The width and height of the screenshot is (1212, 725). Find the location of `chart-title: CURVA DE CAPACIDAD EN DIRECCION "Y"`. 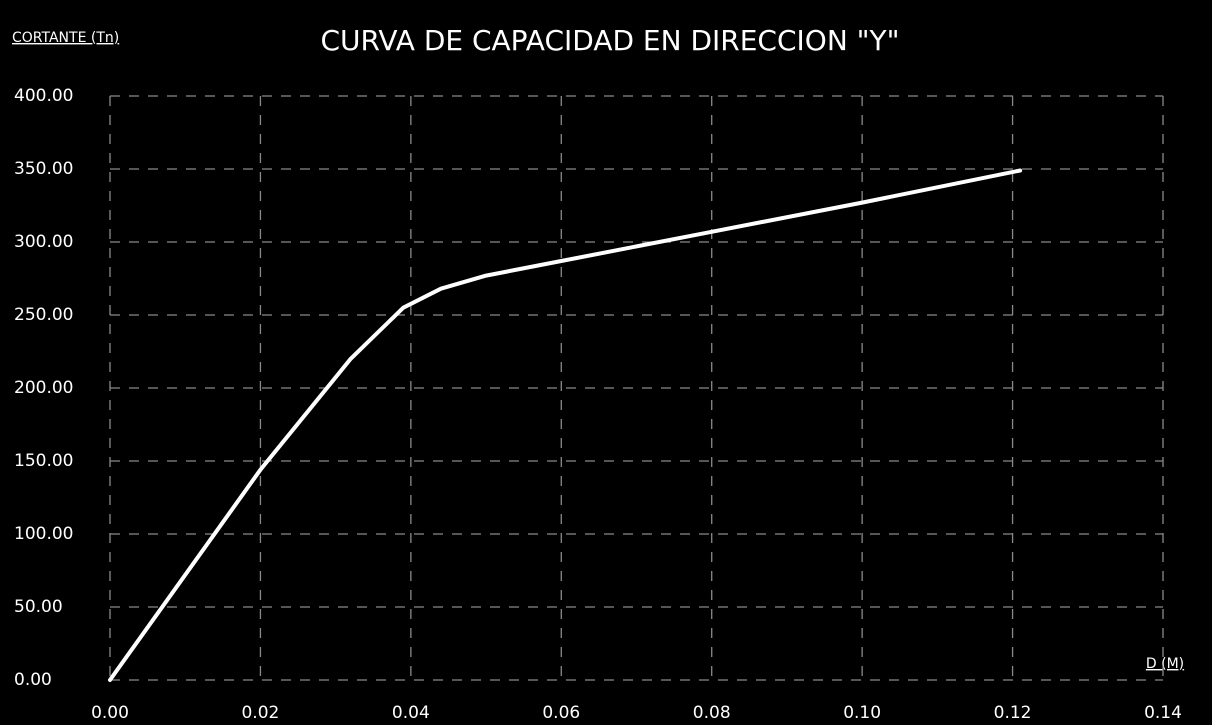

chart-title: CURVA DE CAPACIDAD EN DIRECCION "Y" is located at coordinates (609, 40).